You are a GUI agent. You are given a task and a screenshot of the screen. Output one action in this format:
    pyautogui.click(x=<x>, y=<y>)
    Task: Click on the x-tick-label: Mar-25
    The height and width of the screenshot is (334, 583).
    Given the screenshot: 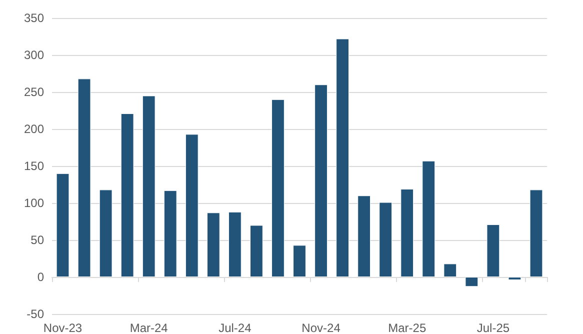 What is the action you would take?
    pyautogui.click(x=407, y=327)
    